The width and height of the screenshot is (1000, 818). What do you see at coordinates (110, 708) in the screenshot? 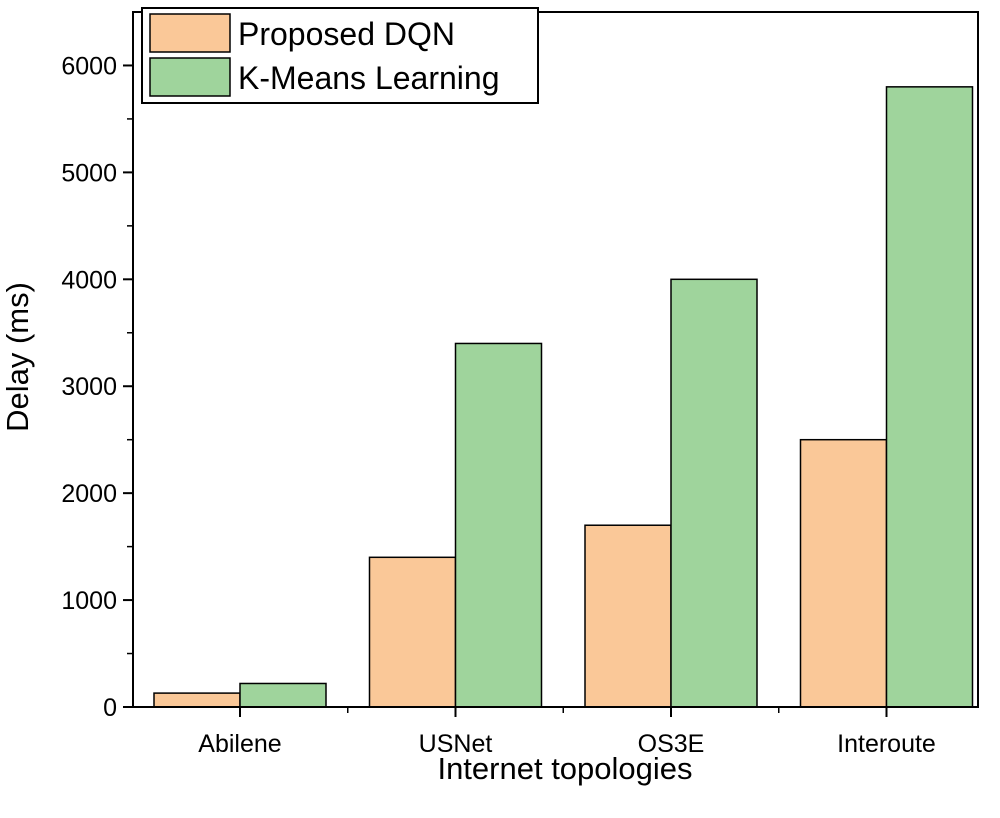
I see `y-tick-label: 0` at bounding box center [110, 708].